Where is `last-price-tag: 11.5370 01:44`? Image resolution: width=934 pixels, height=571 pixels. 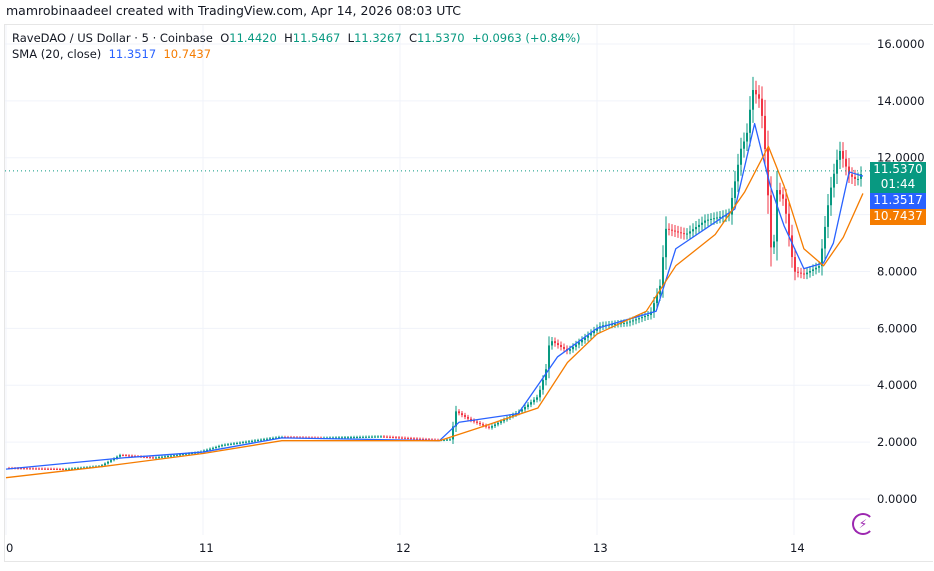
last-price-tag: 11.5370 01:44 is located at coordinates (898, 177).